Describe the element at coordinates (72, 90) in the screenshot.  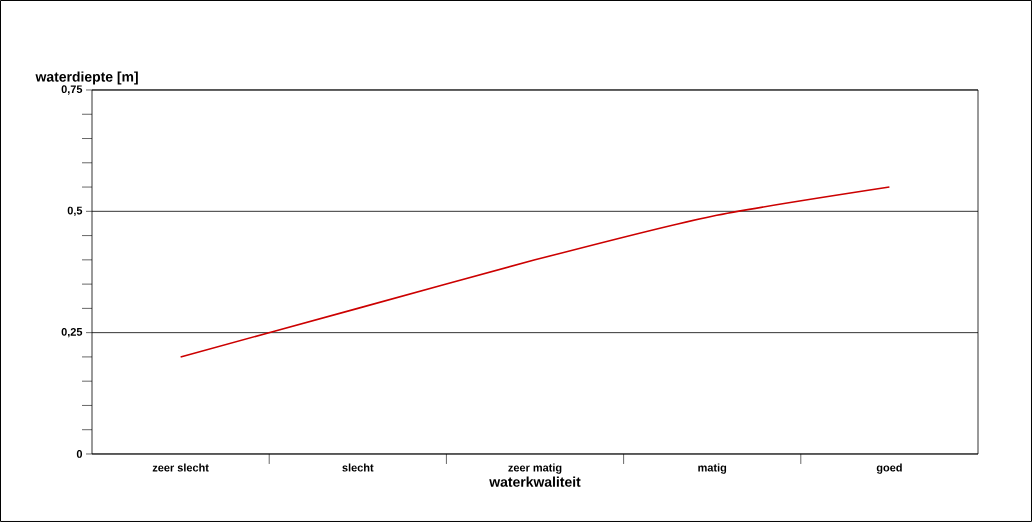
I see `y-tick-label: 0,75` at that location.